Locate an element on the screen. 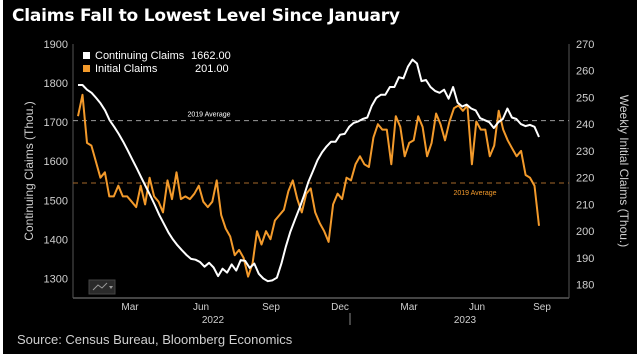 The image size is (640, 354). legend-value-initial: 201.00 is located at coordinates (212, 69).